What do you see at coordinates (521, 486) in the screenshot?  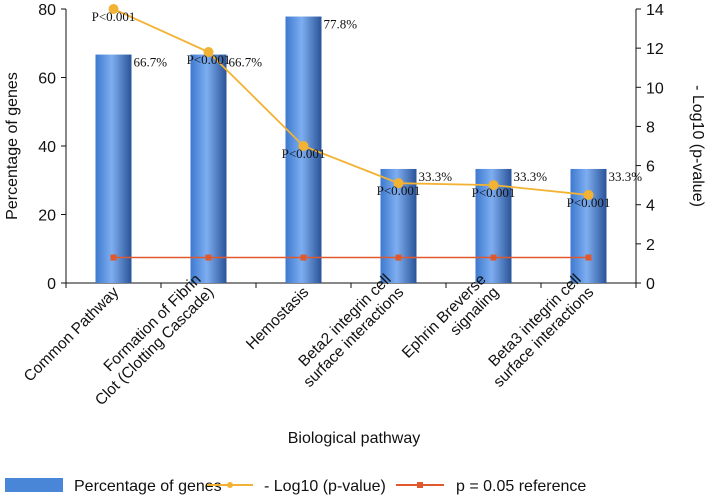 I see `legend-label-reference: p = 0.05 reference` at bounding box center [521, 486].